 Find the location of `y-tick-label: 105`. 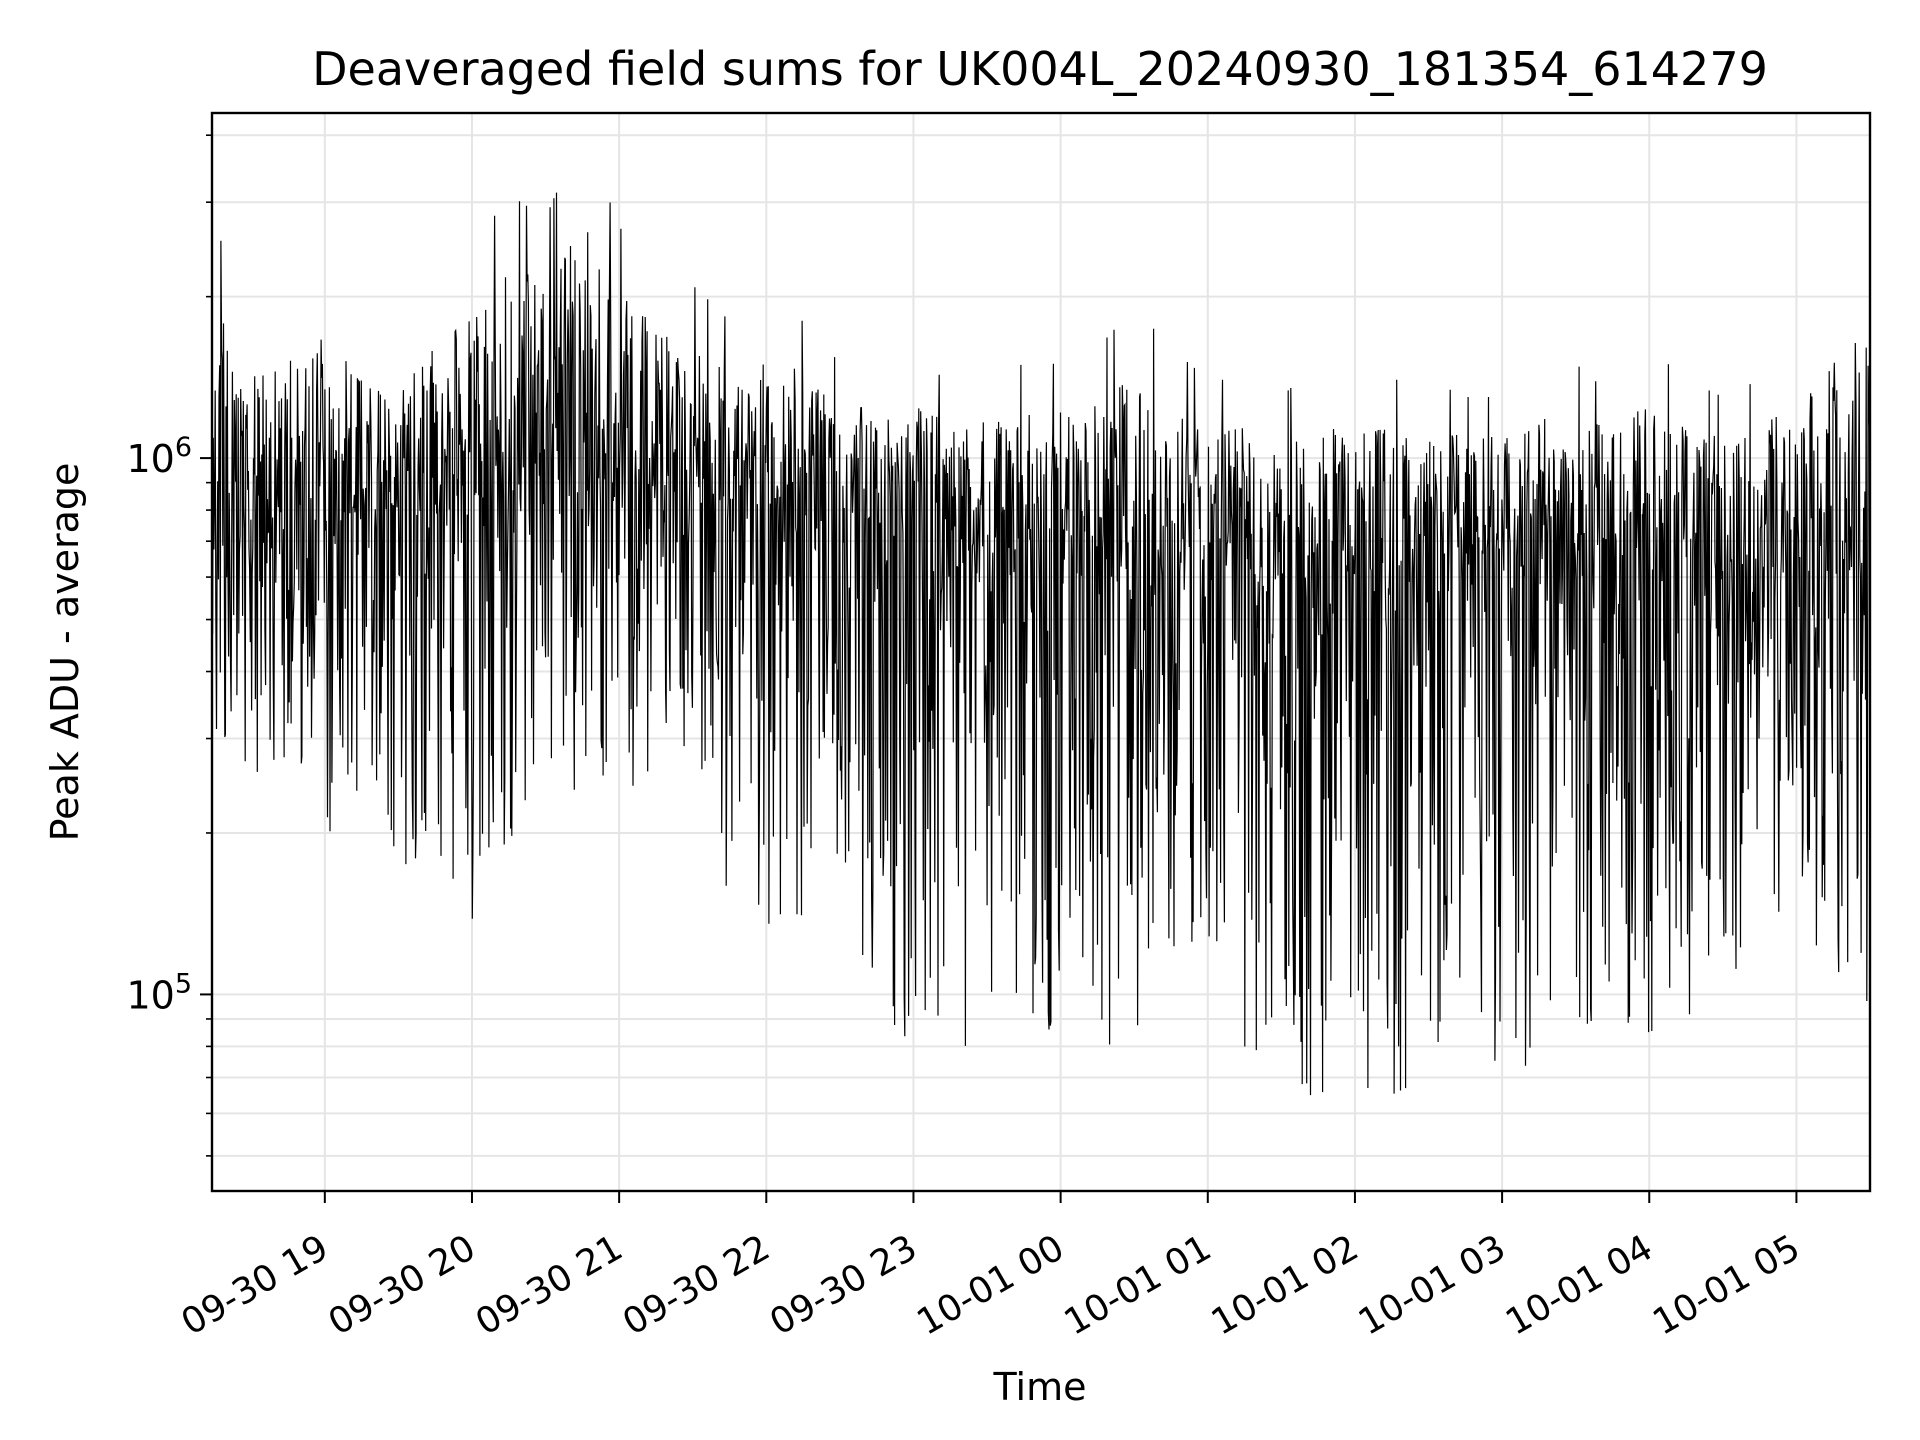

y-tick-label: 105 is located at coordinates (159, 992).